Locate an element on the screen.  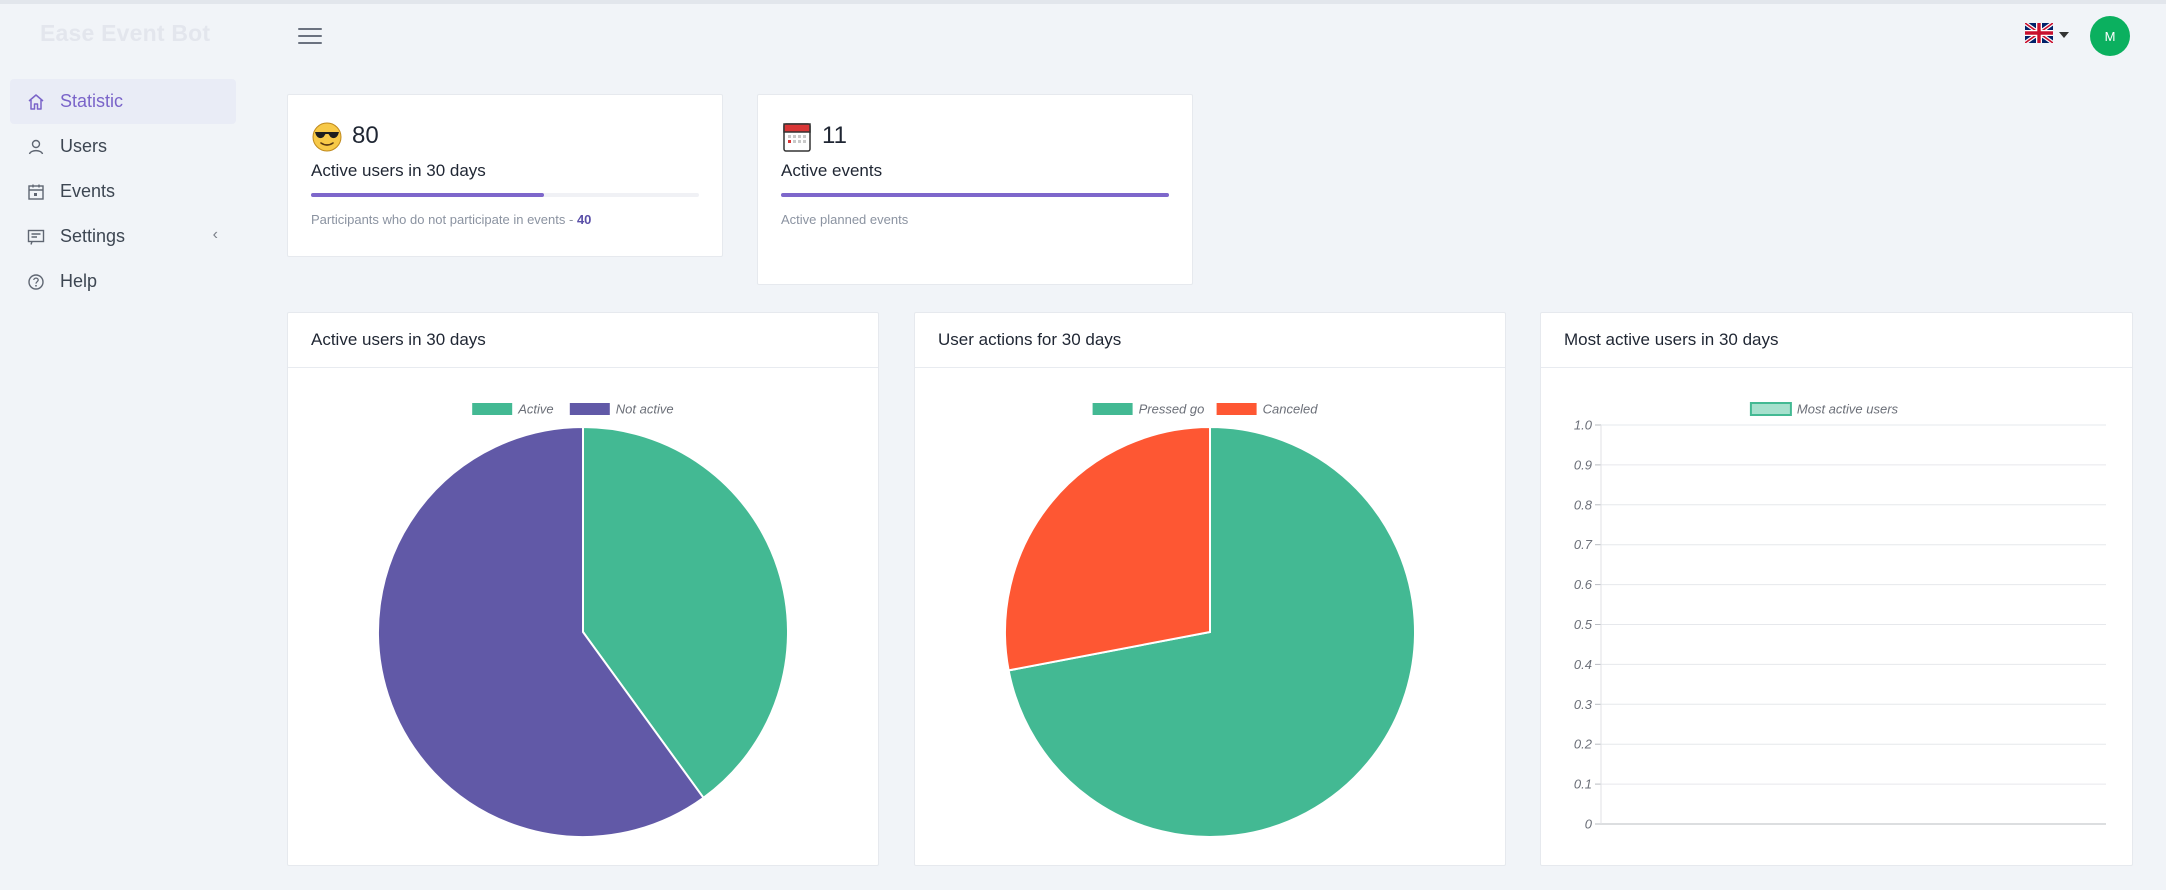
y-tick-label: 0.5 is located at coordinates (1583, 624).